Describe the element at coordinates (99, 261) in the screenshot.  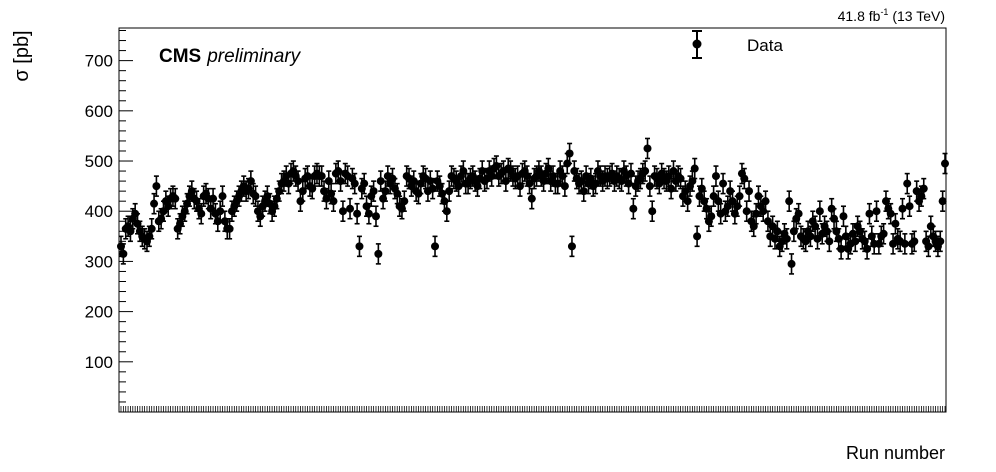
I see `y-tick-label: 300` at that location.